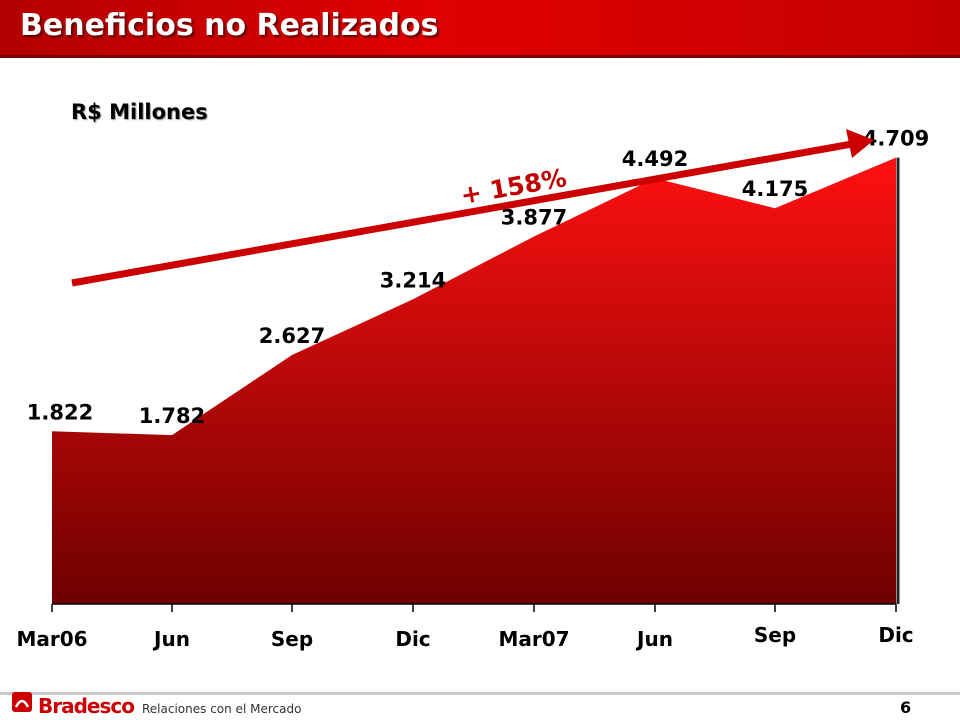 The width and height of the screenshot is (960, 720). What do you see at coordinates (534, 218) in the screenshot?
I see `data-label: 3.877` at bounding box center [534, 218].